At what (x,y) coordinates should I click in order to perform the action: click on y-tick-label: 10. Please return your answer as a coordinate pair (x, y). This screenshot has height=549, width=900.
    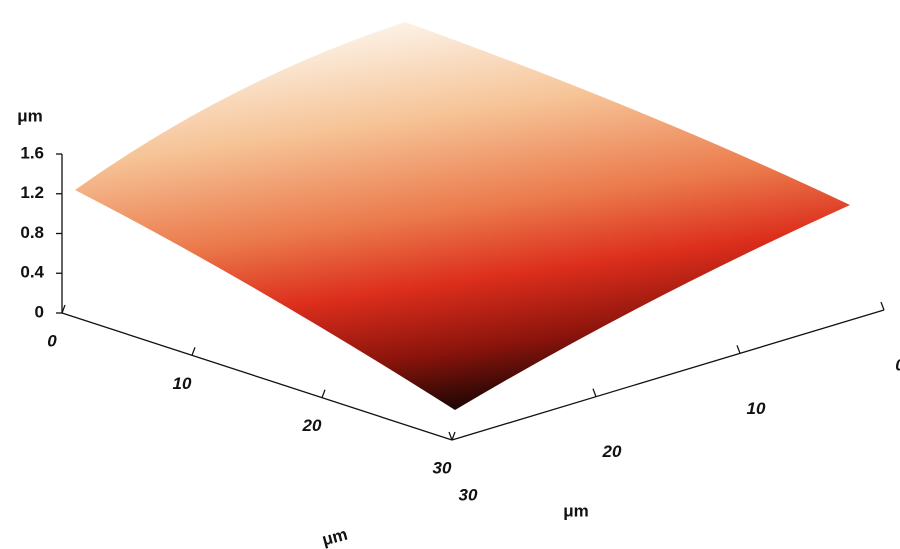
    Looking at the image, I should click on (756, 408).